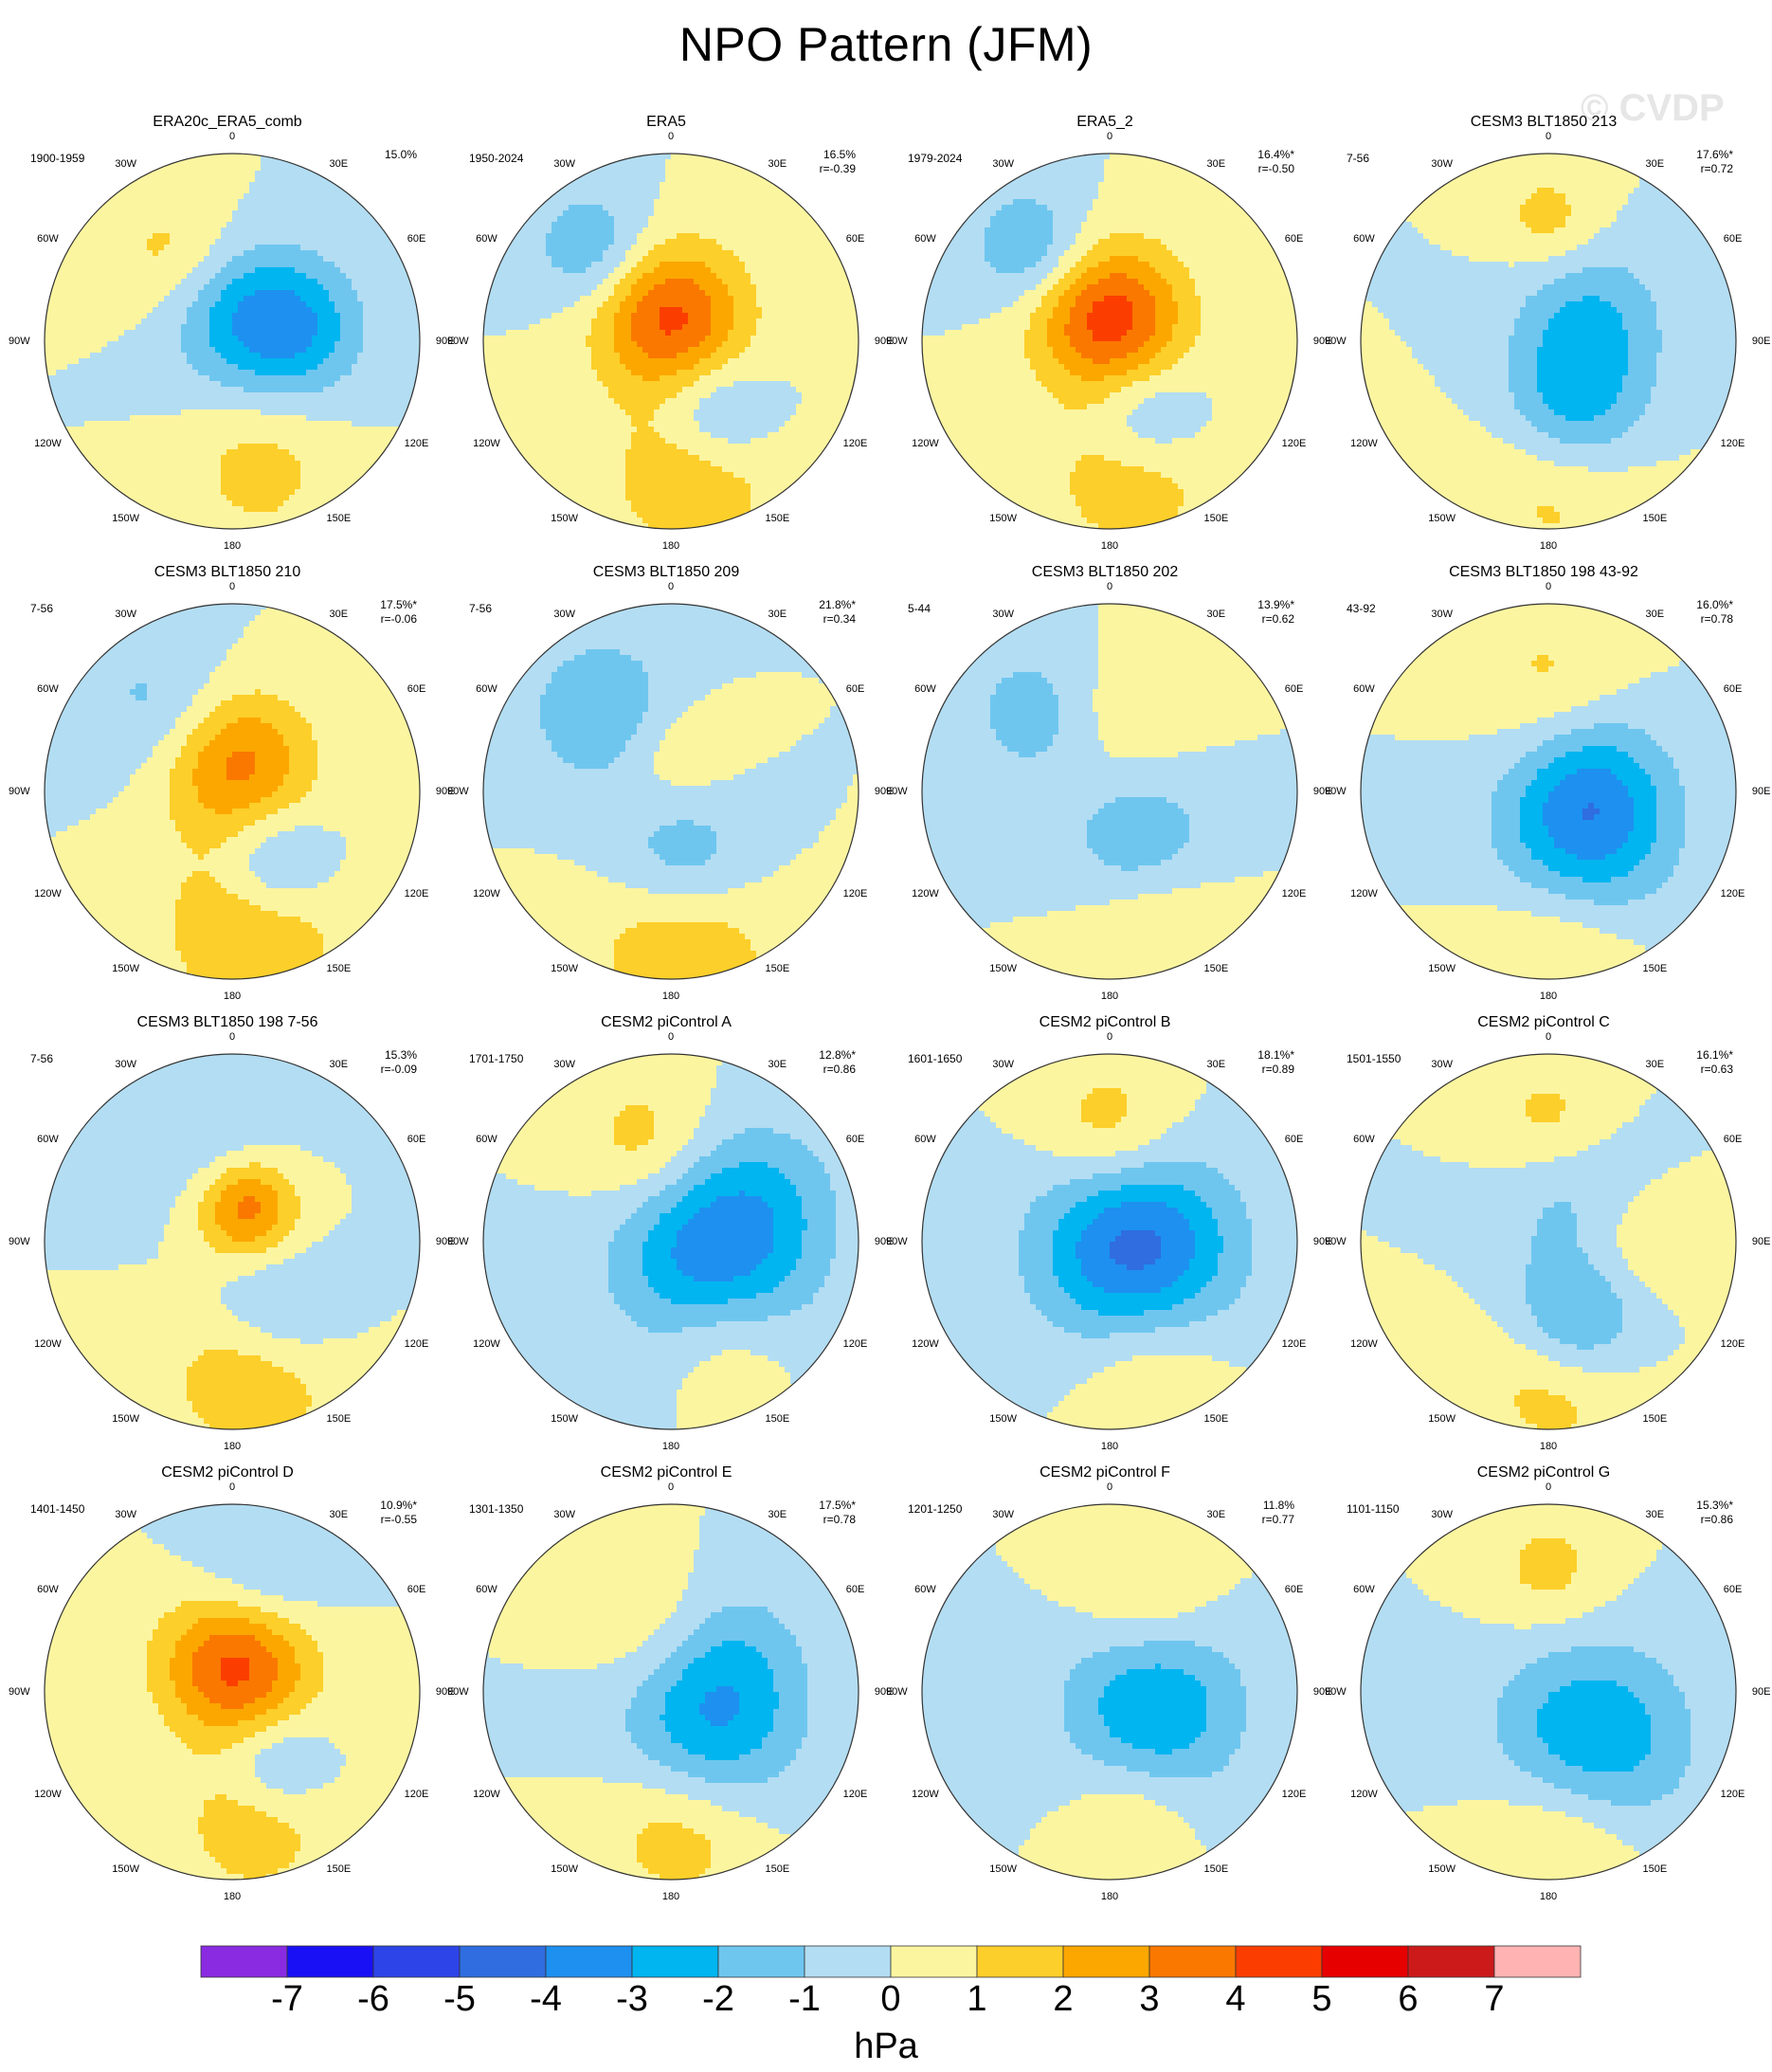  I want to click on panel-title: CESM2 piControl A, so click(666, 1023).